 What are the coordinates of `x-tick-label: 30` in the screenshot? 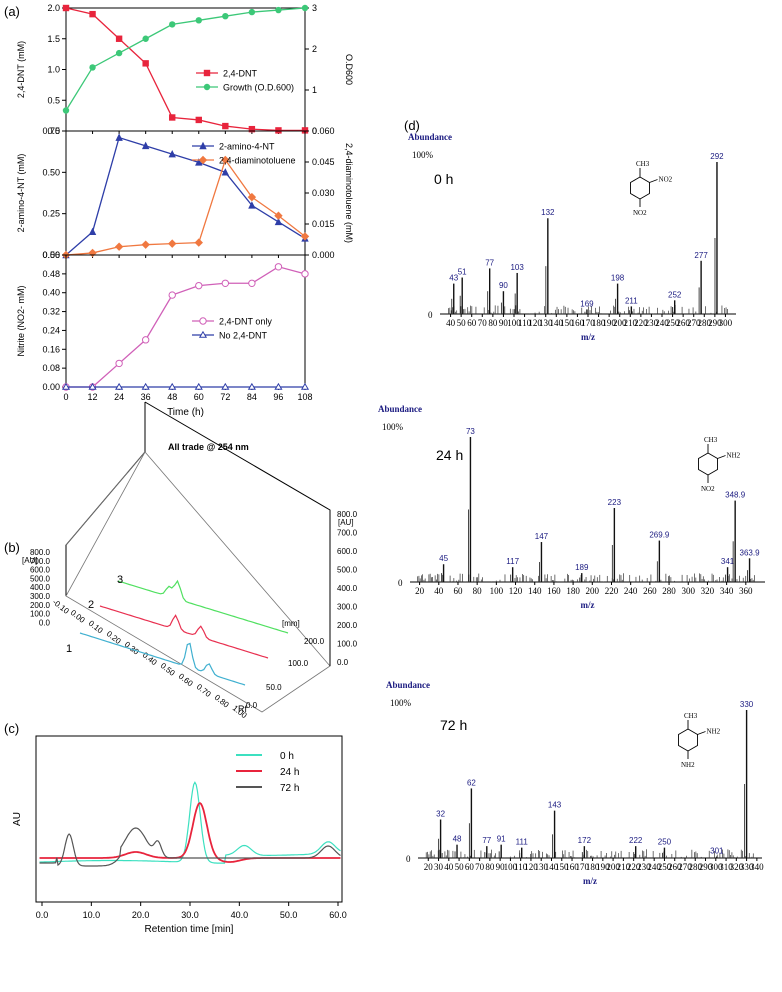 It's located at (439, 867).